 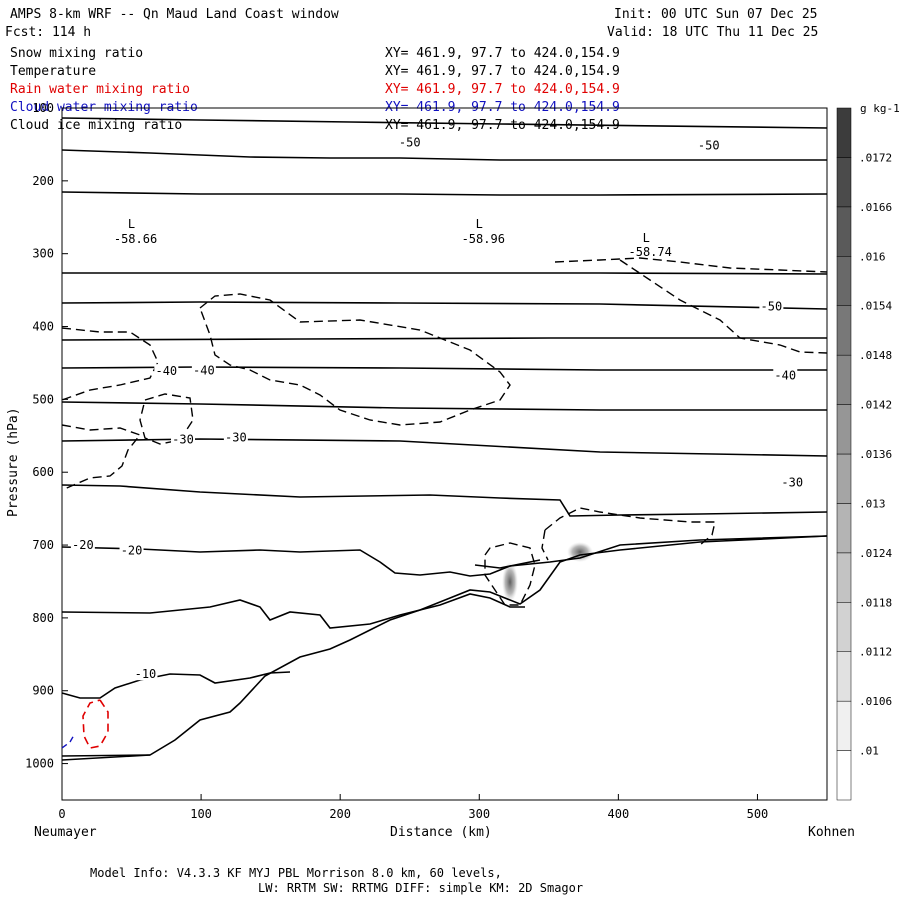 What do you see at coordinates (110, 364) in the screenshot?
I see `snow-contour-left-upper` at bounding box center [110, 364].